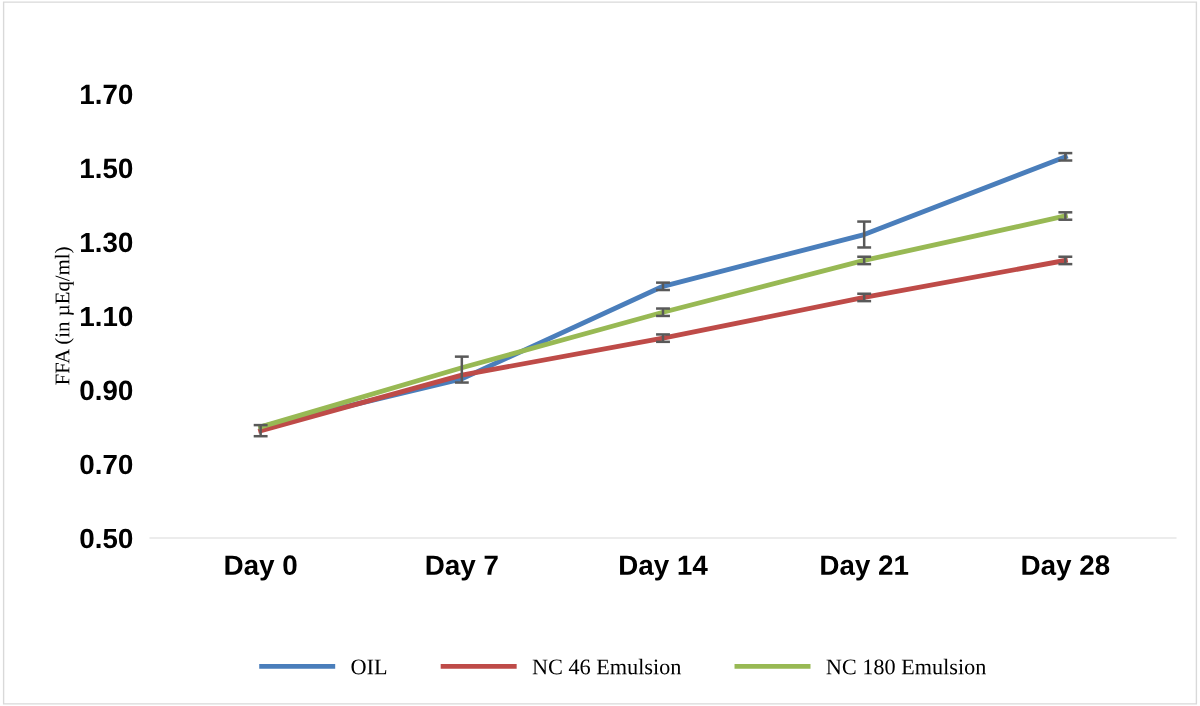 This screenshot has height=706, width=1200. I want to click on y-tick-label: 0.90, so click(106, 390).